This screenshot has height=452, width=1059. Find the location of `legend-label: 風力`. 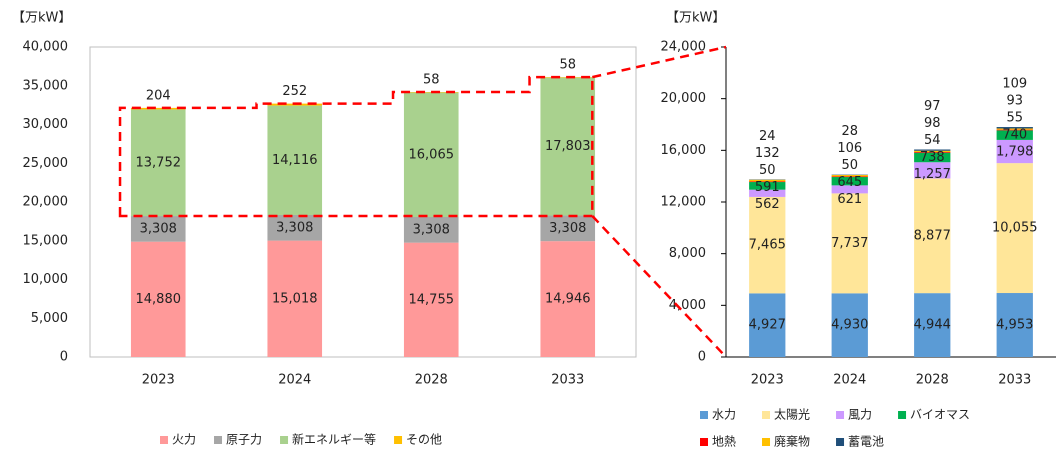

legend-label: 風力 is located at coordinates (860, 415).